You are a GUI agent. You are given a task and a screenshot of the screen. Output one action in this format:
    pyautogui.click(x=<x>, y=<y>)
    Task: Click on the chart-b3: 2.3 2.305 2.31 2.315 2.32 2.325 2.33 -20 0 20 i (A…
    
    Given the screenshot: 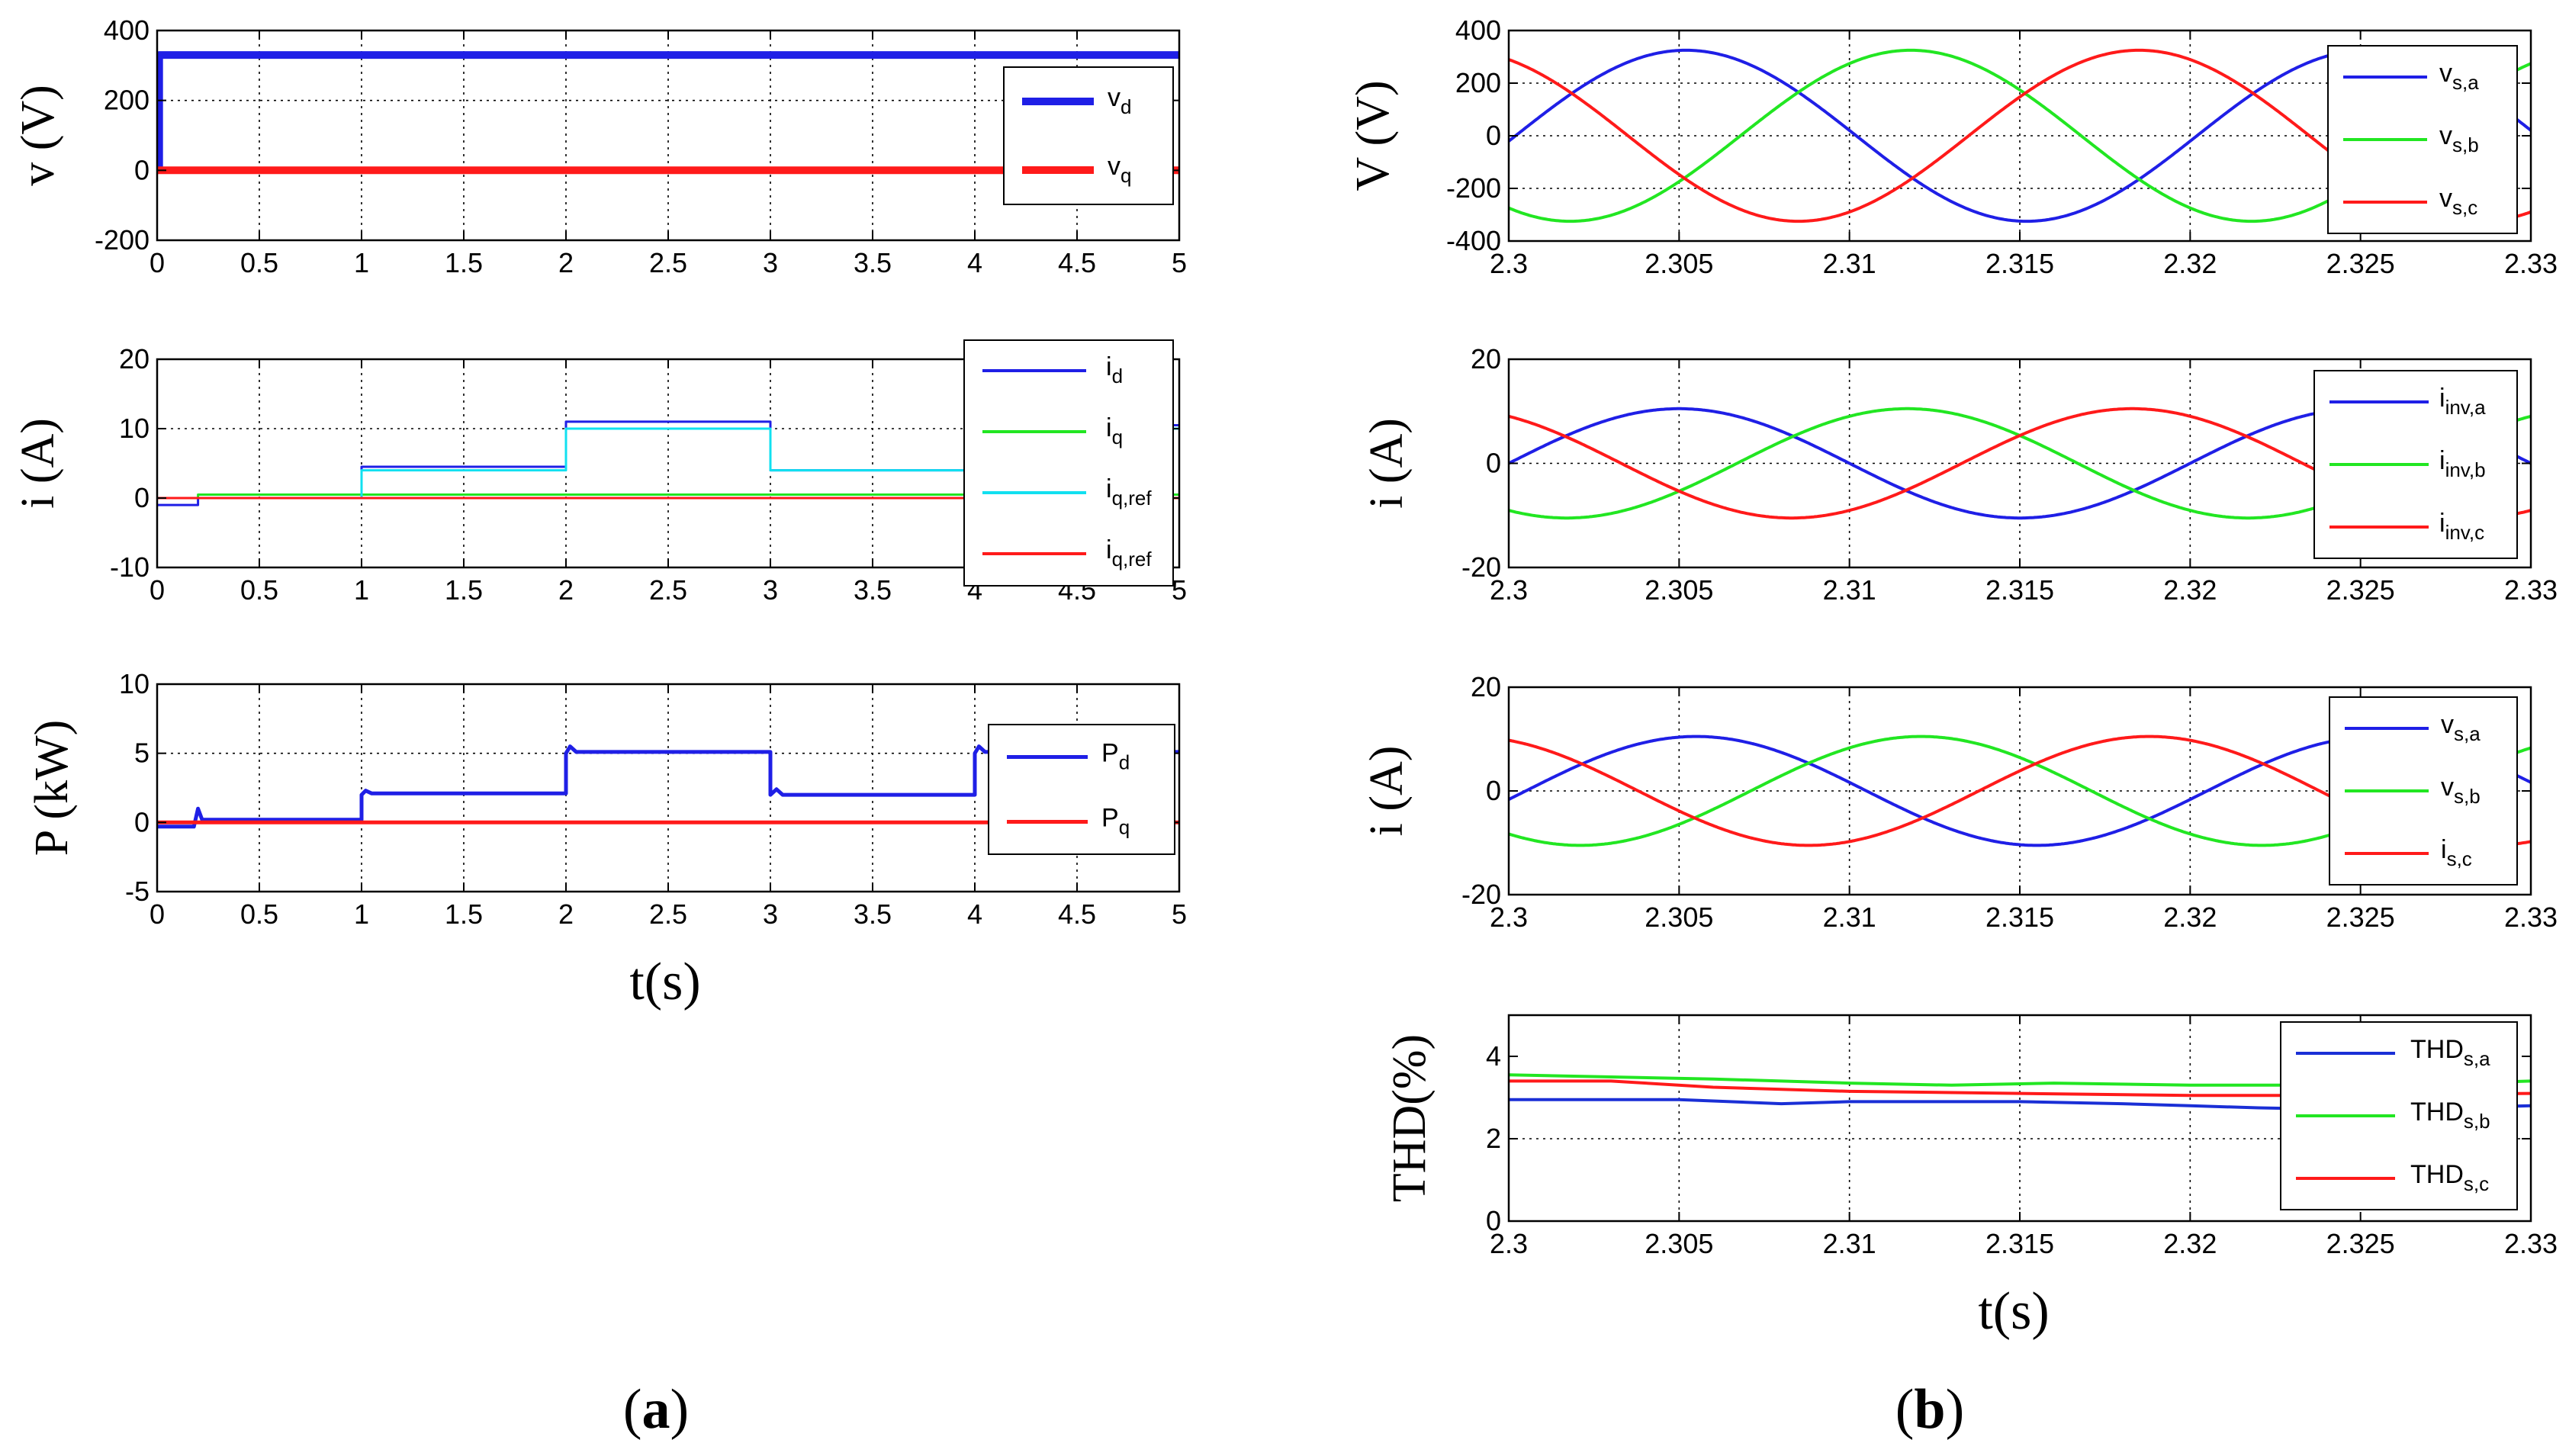 What is the action you would take?
    pyautogui.click(x=1959, y=802)
    